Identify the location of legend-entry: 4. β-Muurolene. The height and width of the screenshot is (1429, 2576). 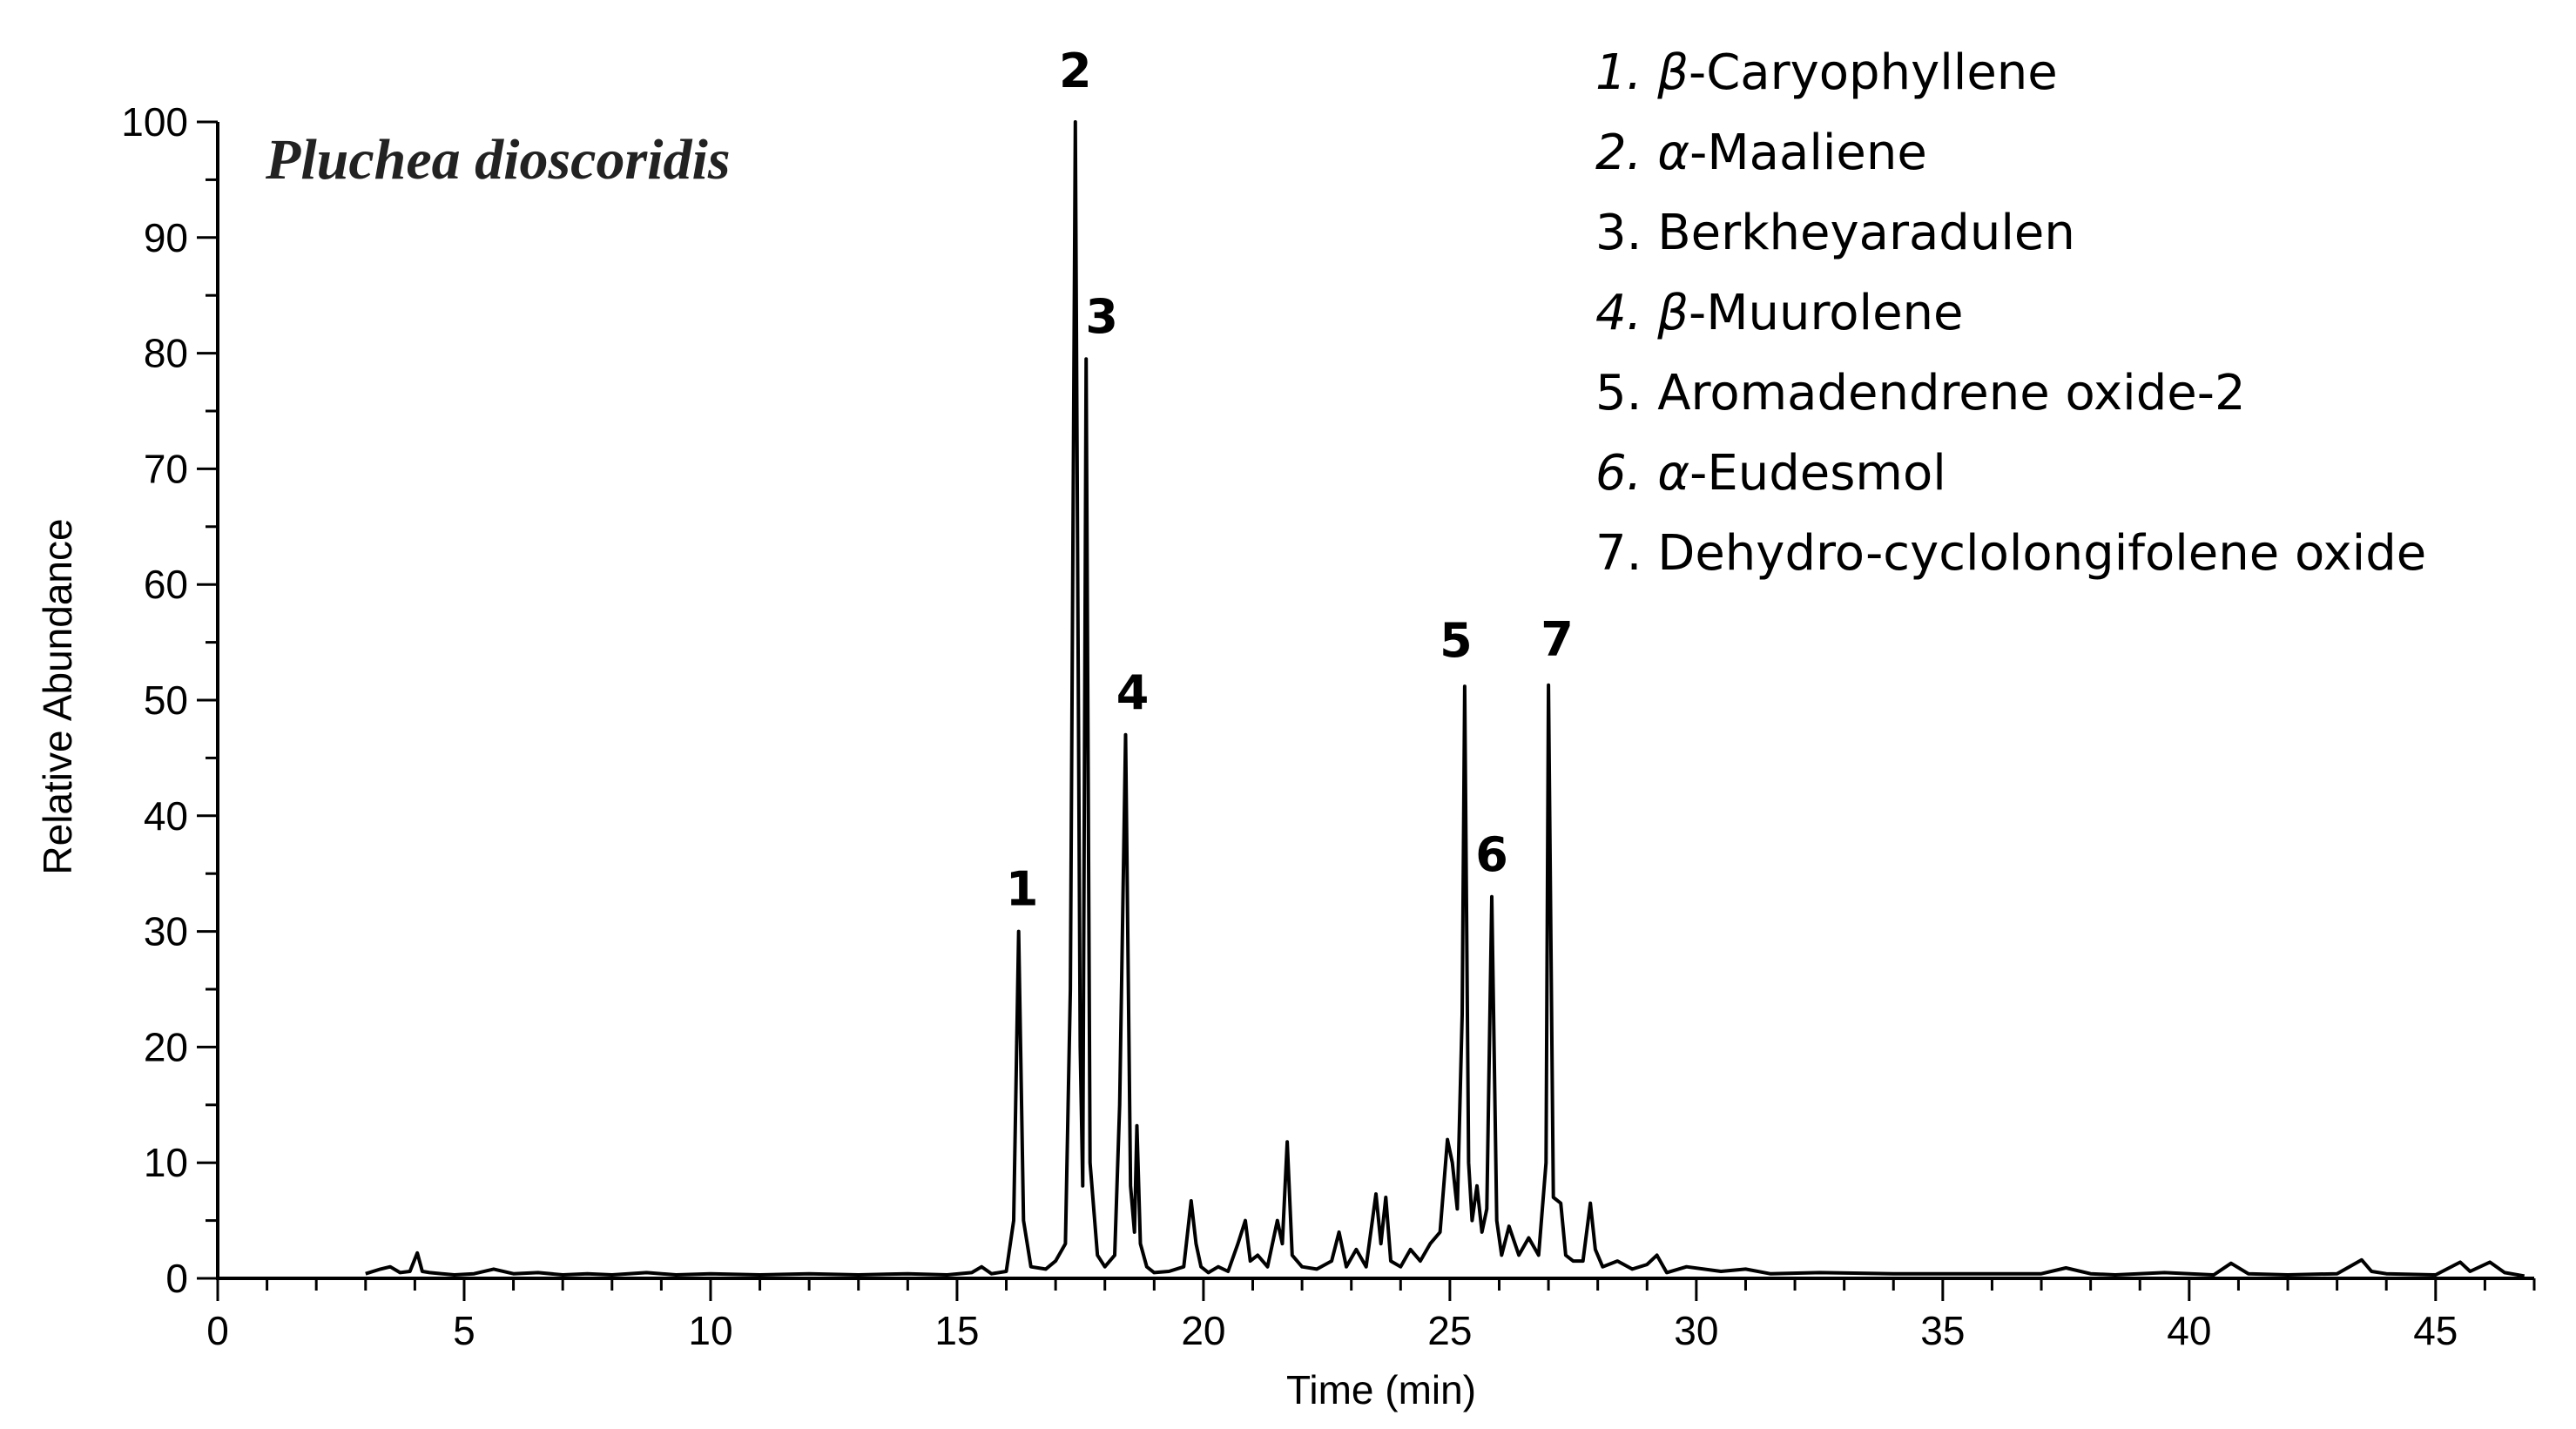
(1779, 313).